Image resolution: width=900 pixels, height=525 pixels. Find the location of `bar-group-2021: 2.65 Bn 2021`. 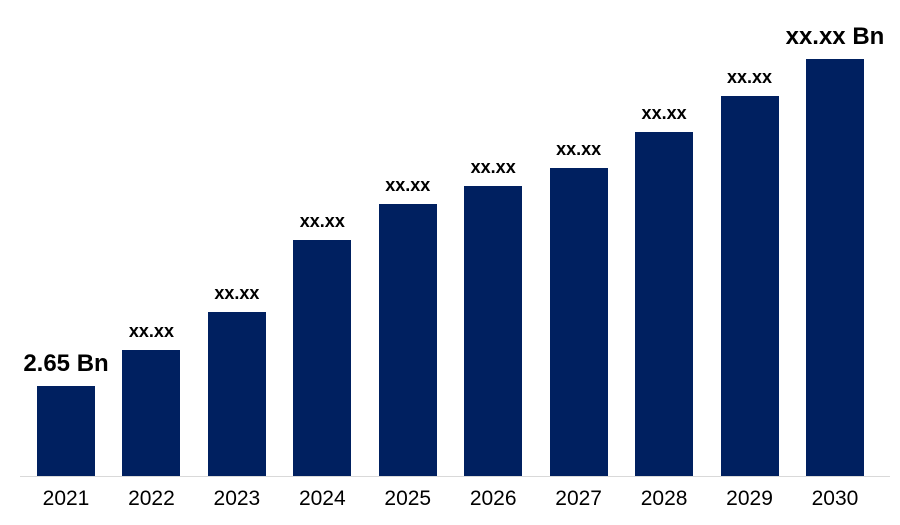

bar-group-2021: 2.65 Bn 2021 is located at coordinates (65, 262).